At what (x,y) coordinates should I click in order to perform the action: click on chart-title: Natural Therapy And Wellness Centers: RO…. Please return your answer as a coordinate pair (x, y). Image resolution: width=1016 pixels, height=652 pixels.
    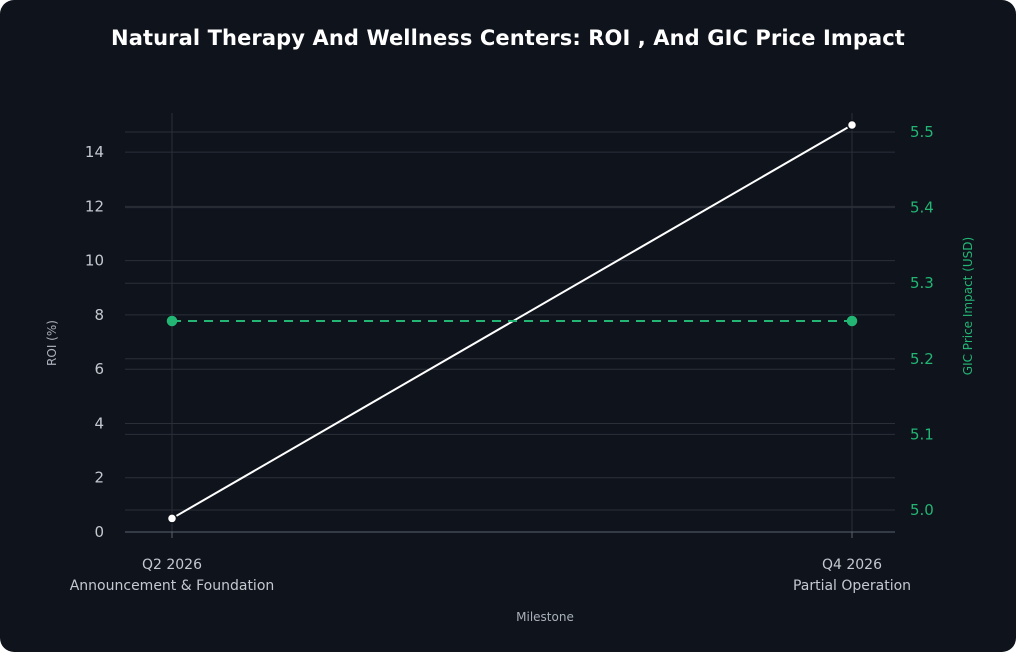
    Looking at the image, I should click on (508, 38).